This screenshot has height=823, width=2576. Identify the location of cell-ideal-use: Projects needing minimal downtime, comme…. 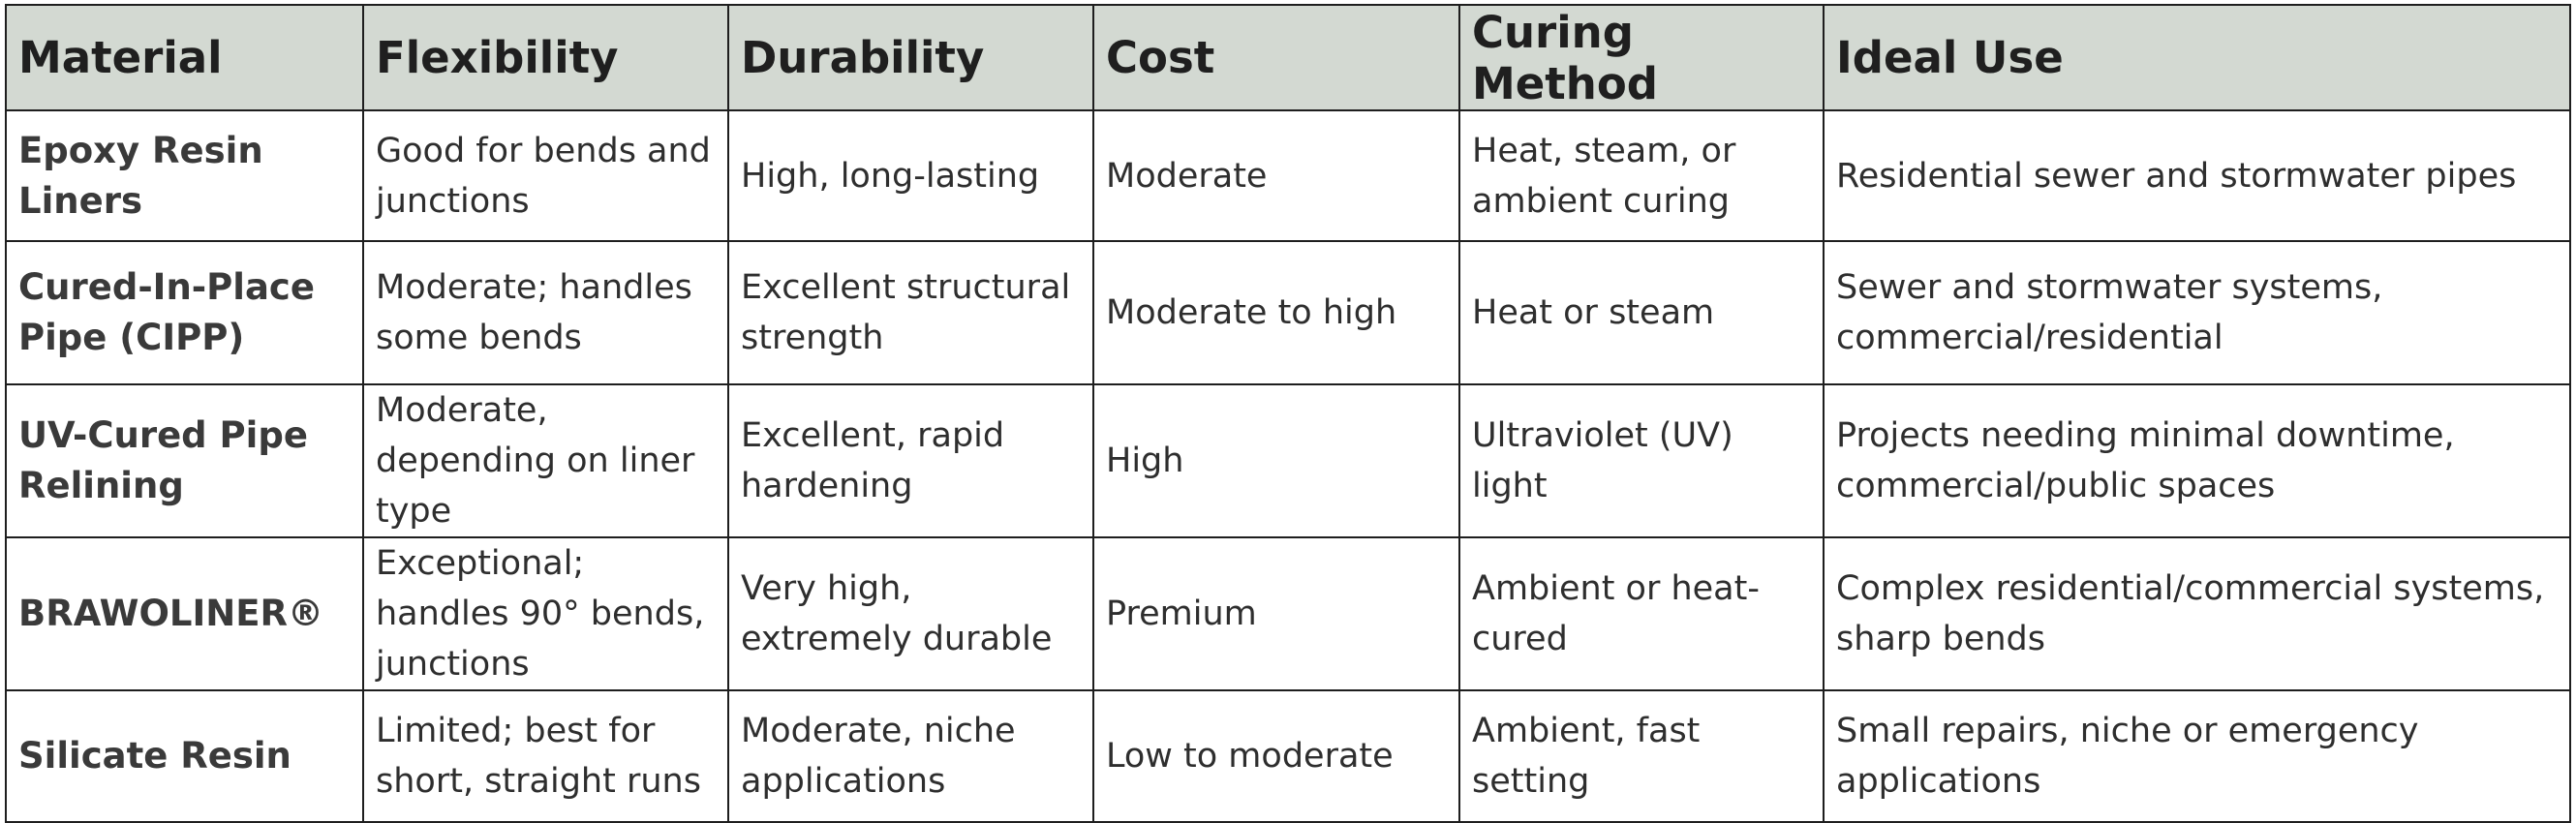
(2197, 461).